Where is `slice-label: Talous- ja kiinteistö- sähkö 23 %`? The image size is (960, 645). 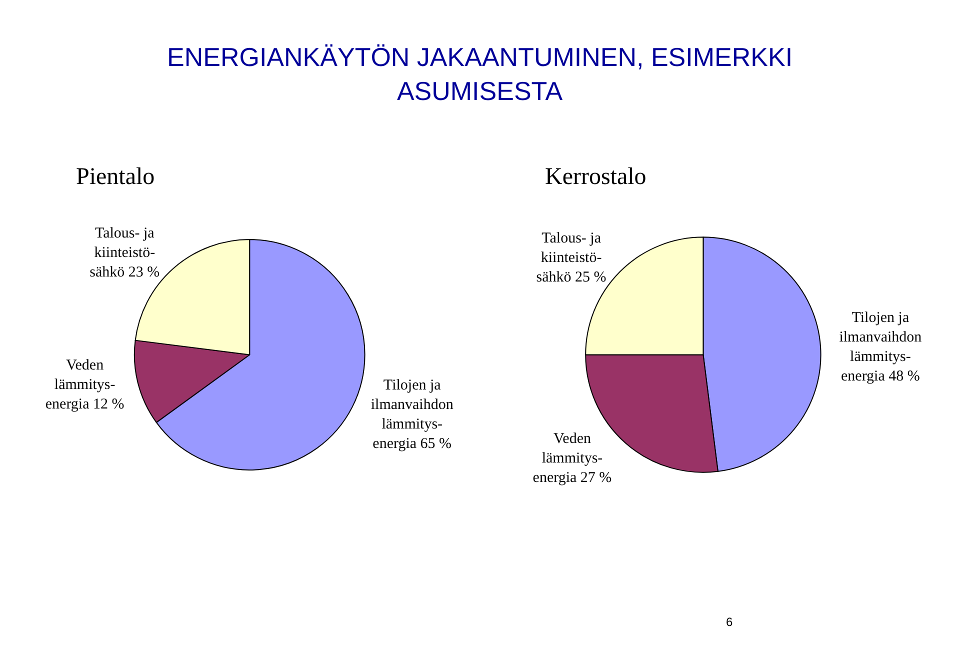 slice-label: Talous- ja kiinteistö- sähkö 23 % is located at coordinates (125, 252).